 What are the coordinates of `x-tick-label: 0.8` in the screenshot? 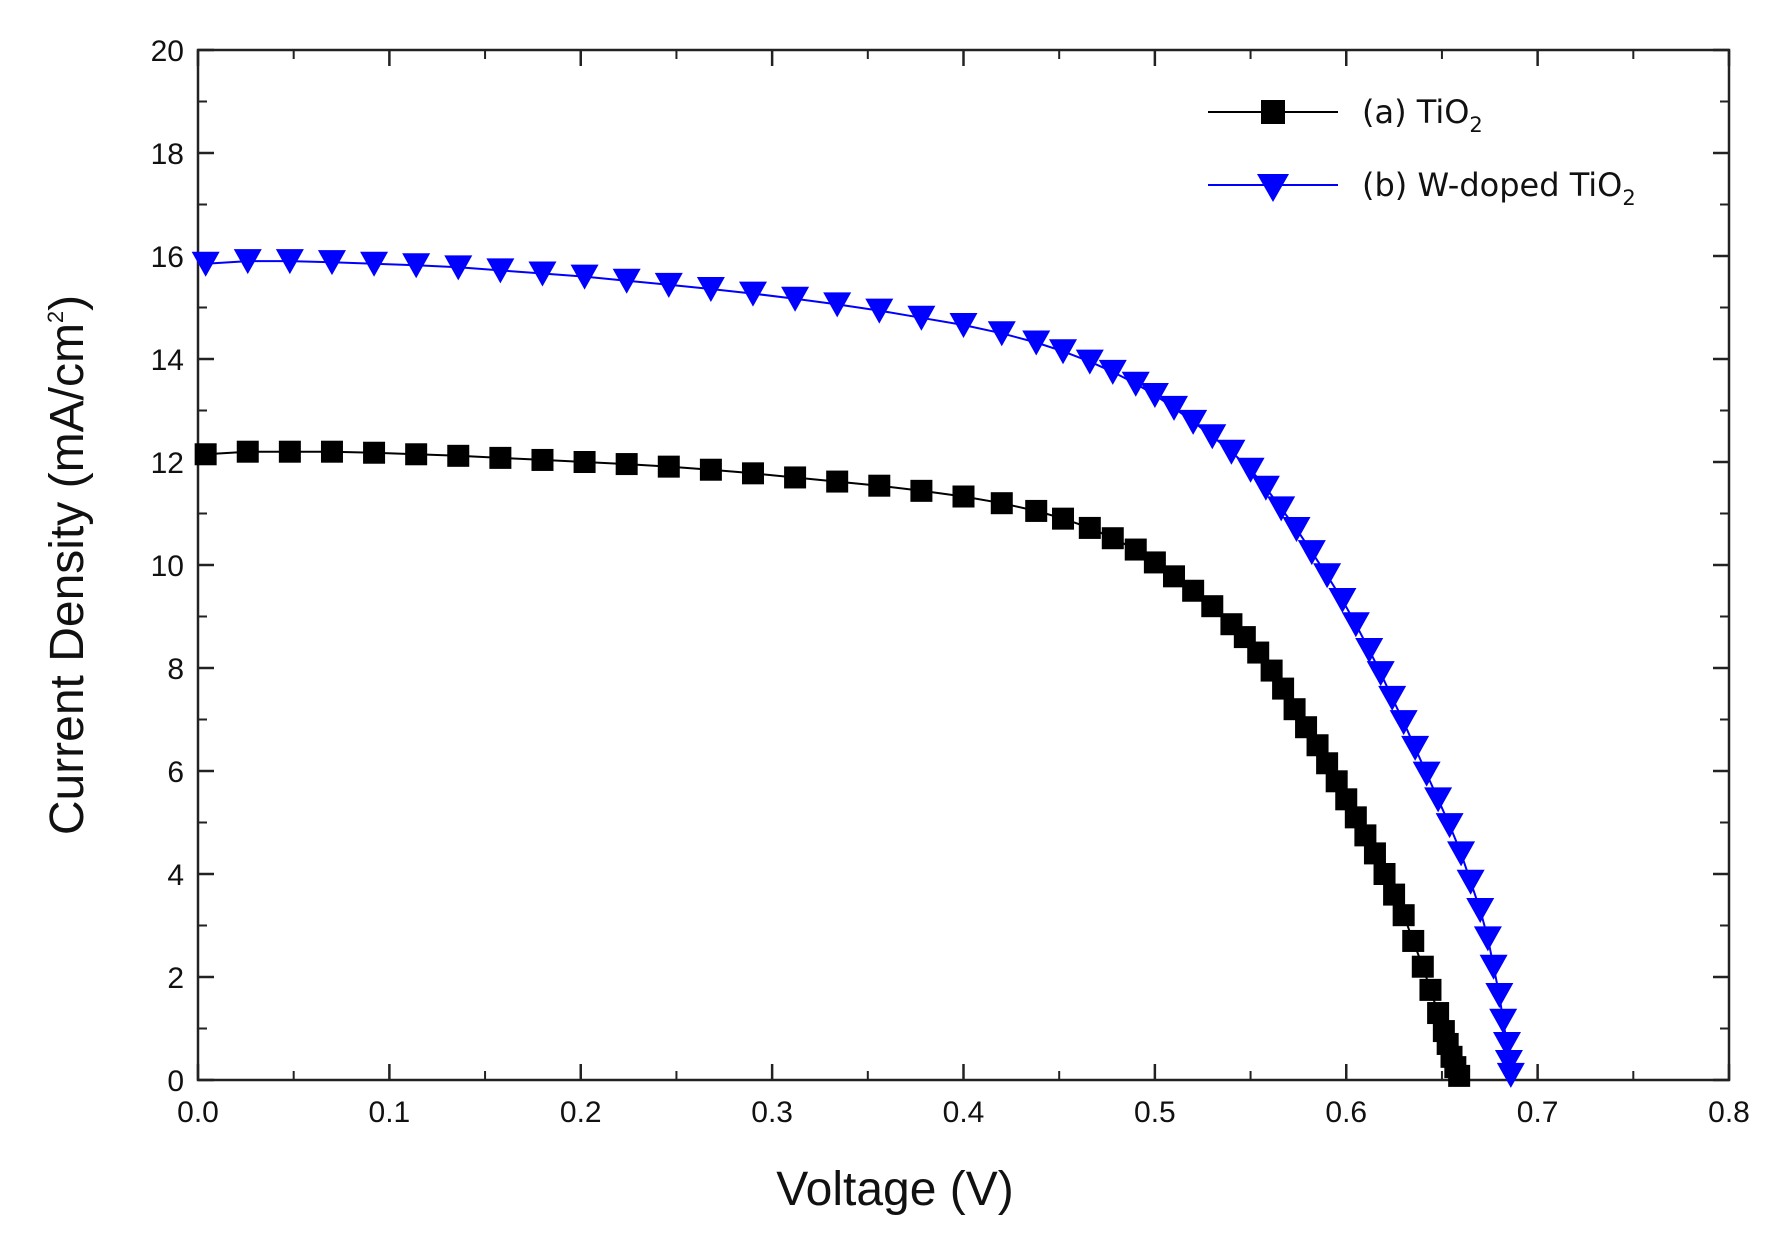 It's located at (1729, 1112).